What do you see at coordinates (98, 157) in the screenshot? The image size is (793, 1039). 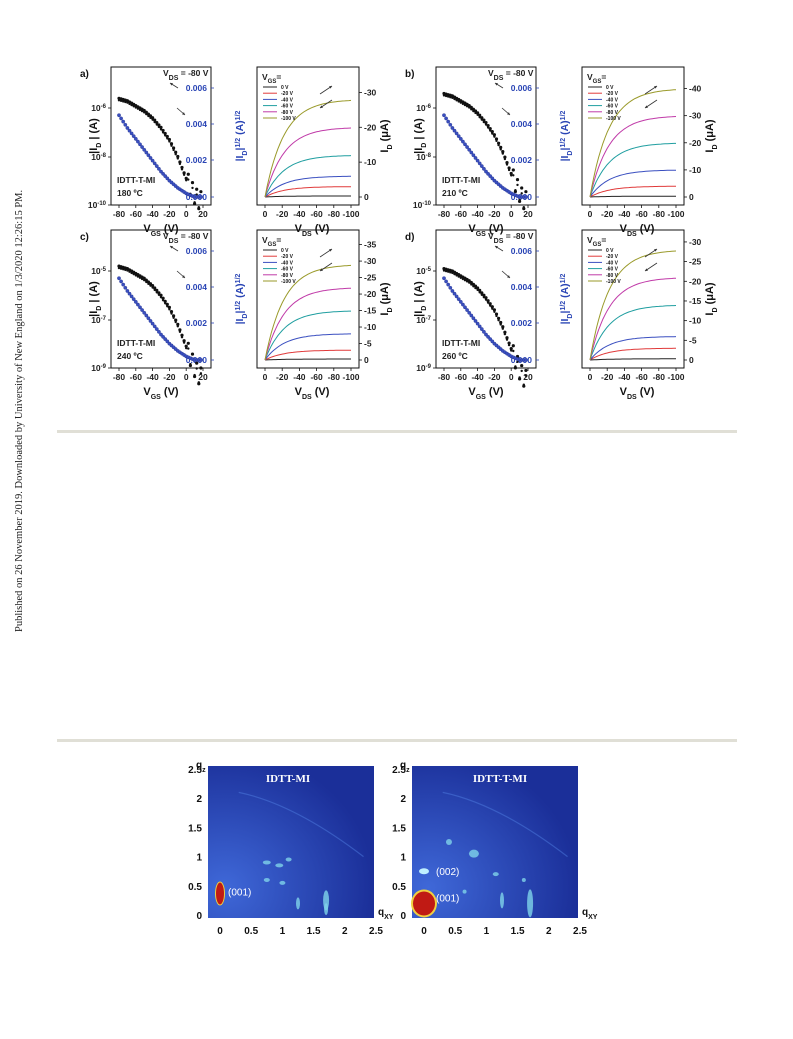 I see `log-tick-label: 10⁻⁸` at bounding box center [98, 157].